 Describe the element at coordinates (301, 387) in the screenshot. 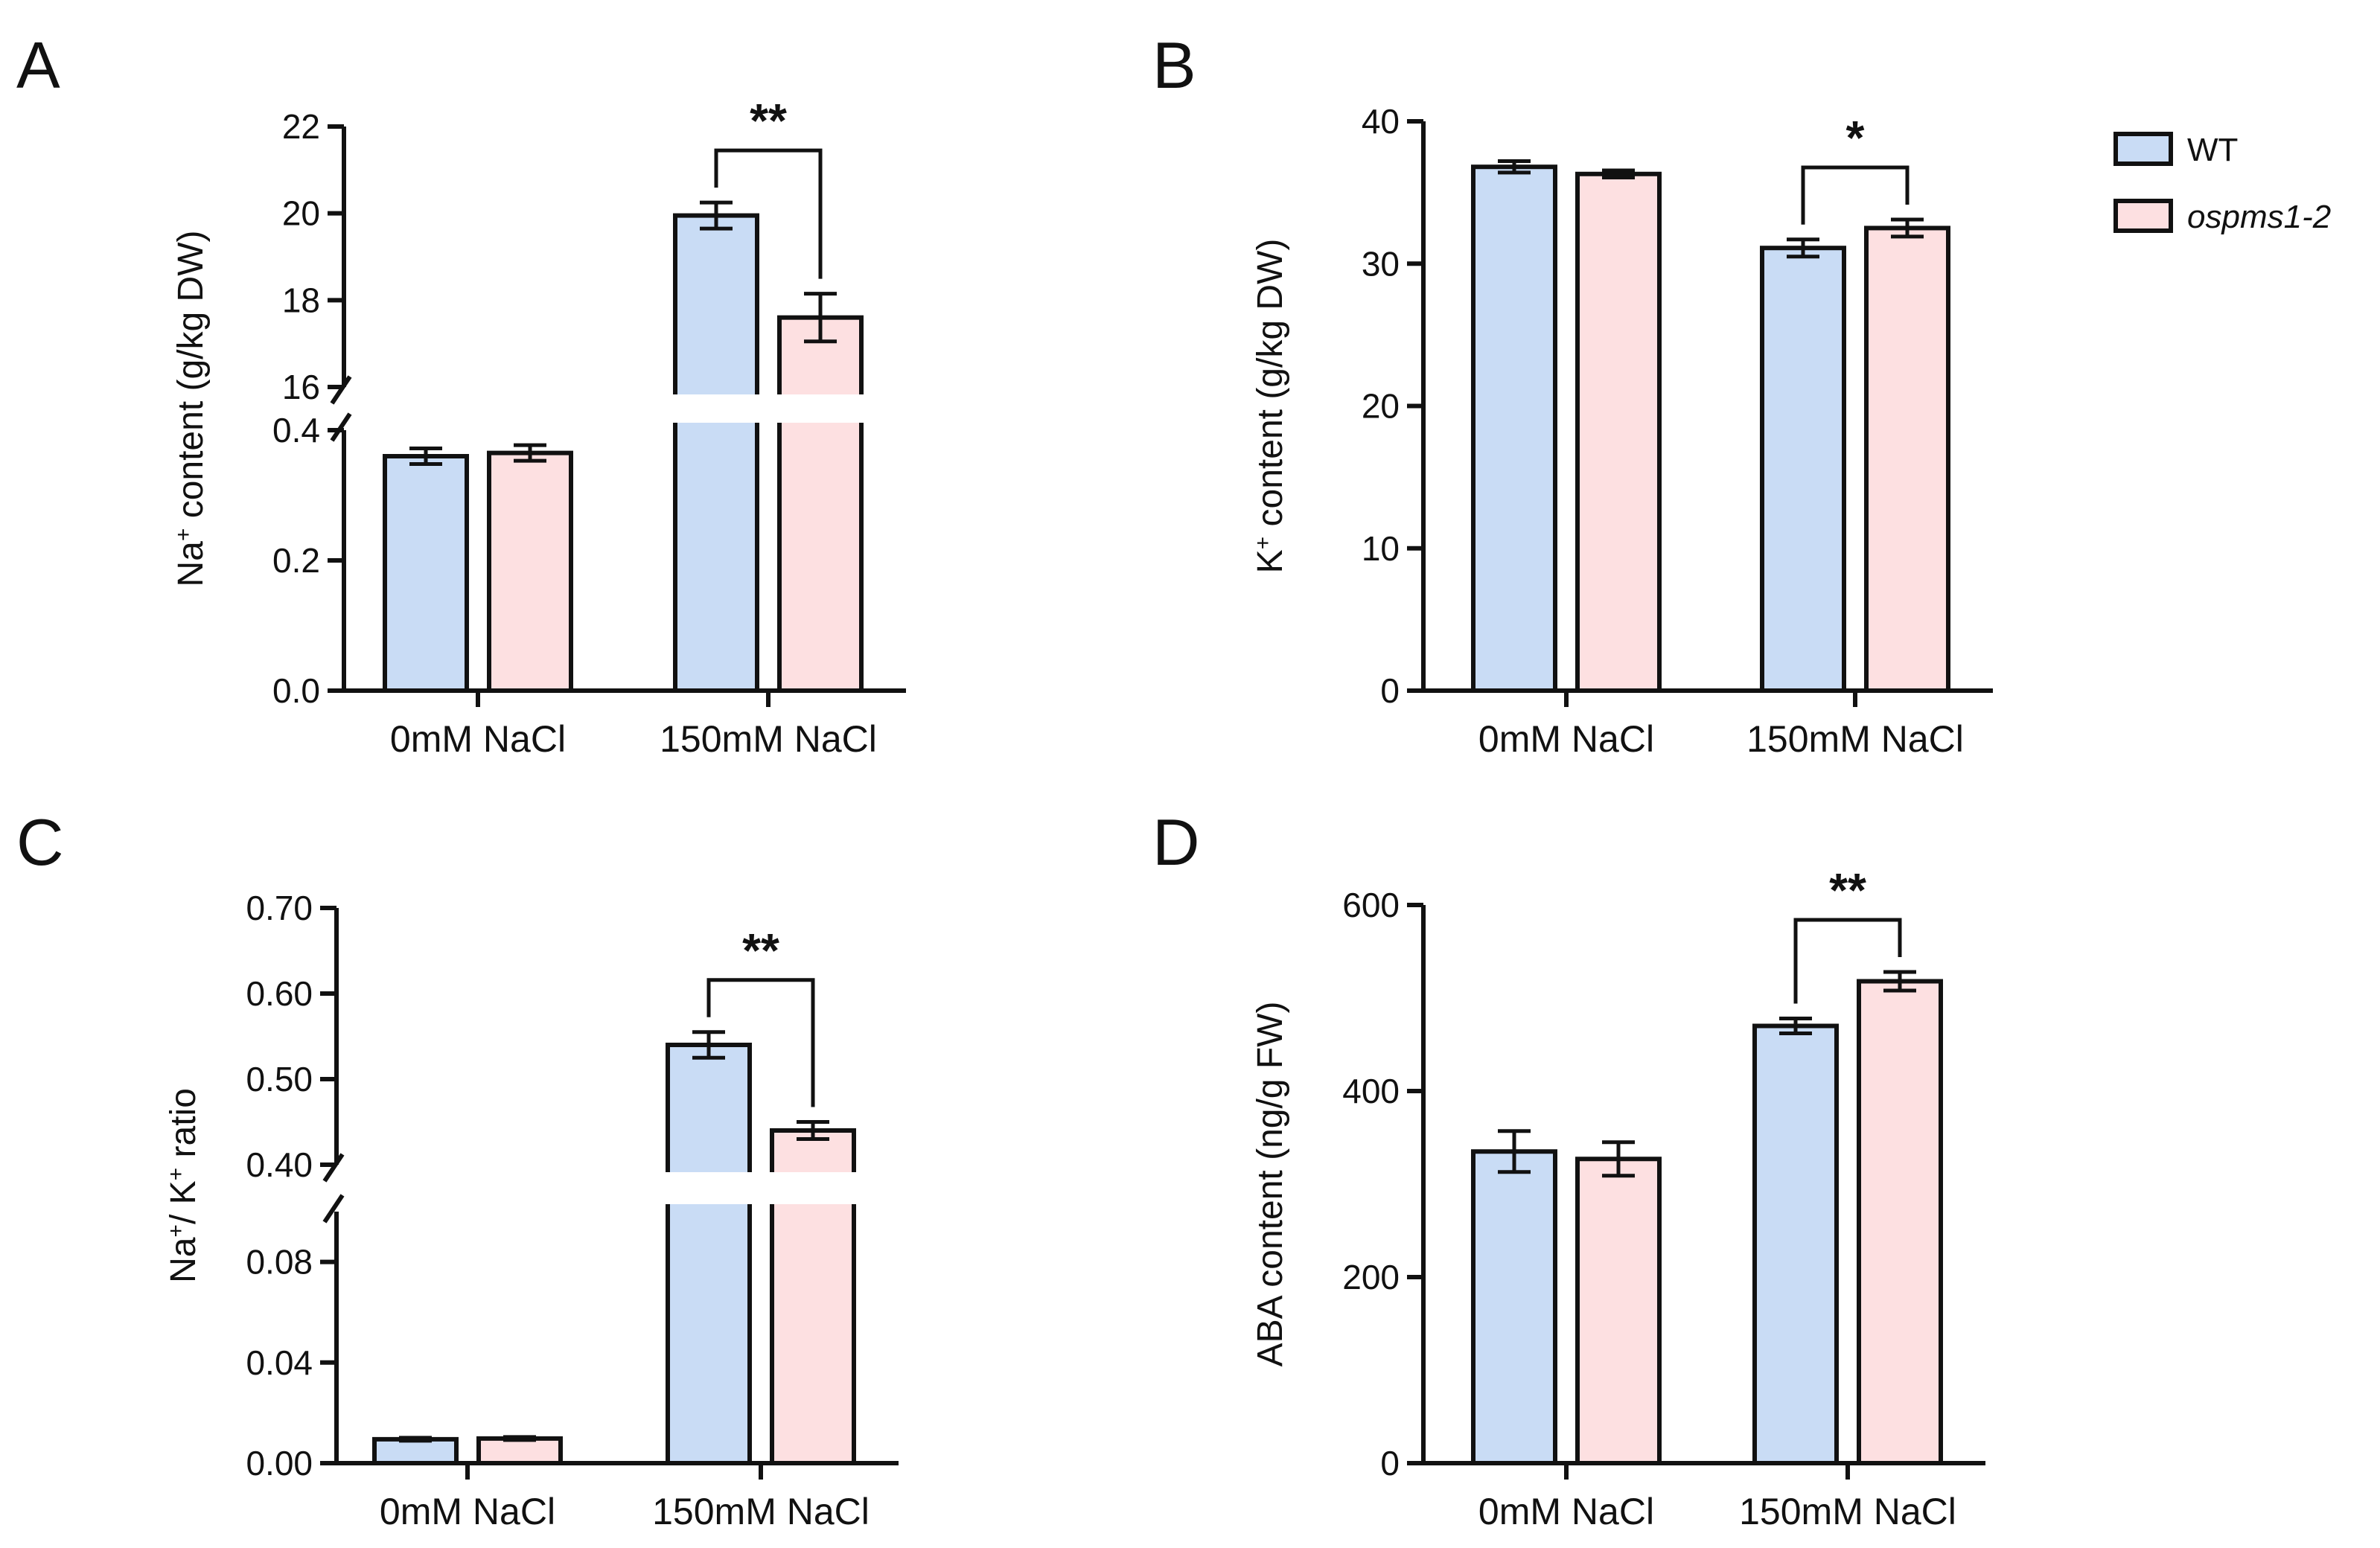

I see `y-tick-label: 16` at that location.